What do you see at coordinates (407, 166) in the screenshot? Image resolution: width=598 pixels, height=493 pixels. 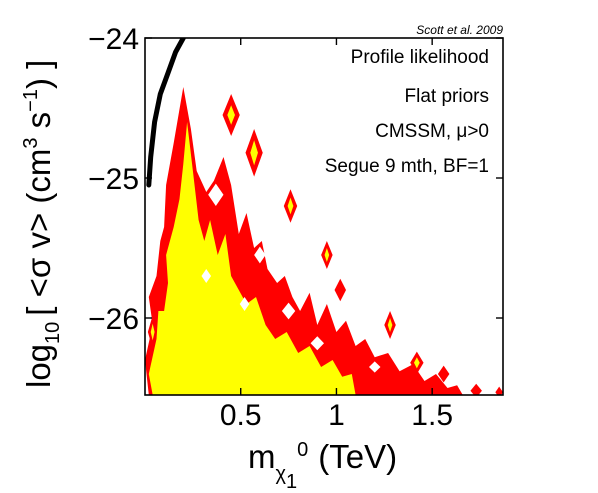 I see `annotation-4: Segue 9 mth, BF=1` at bounding box center [407, 166].